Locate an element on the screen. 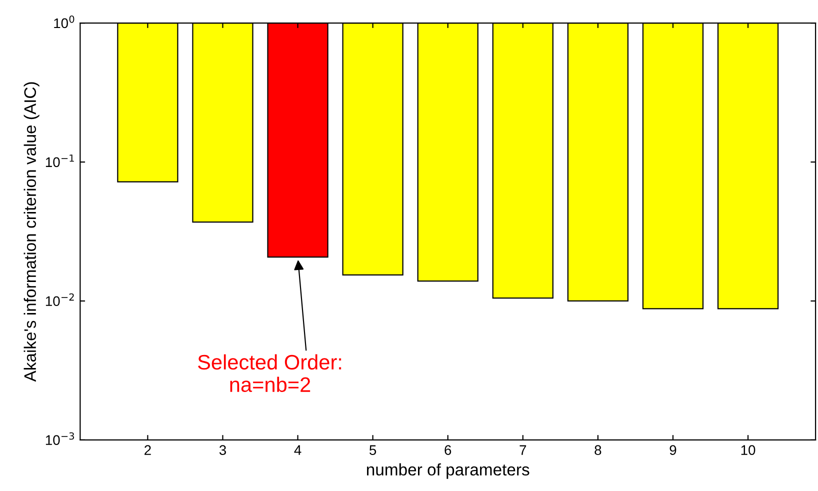 This screenshot has width=818, height=491. x-tick-label: 2 is located at coordinates (147, 450).